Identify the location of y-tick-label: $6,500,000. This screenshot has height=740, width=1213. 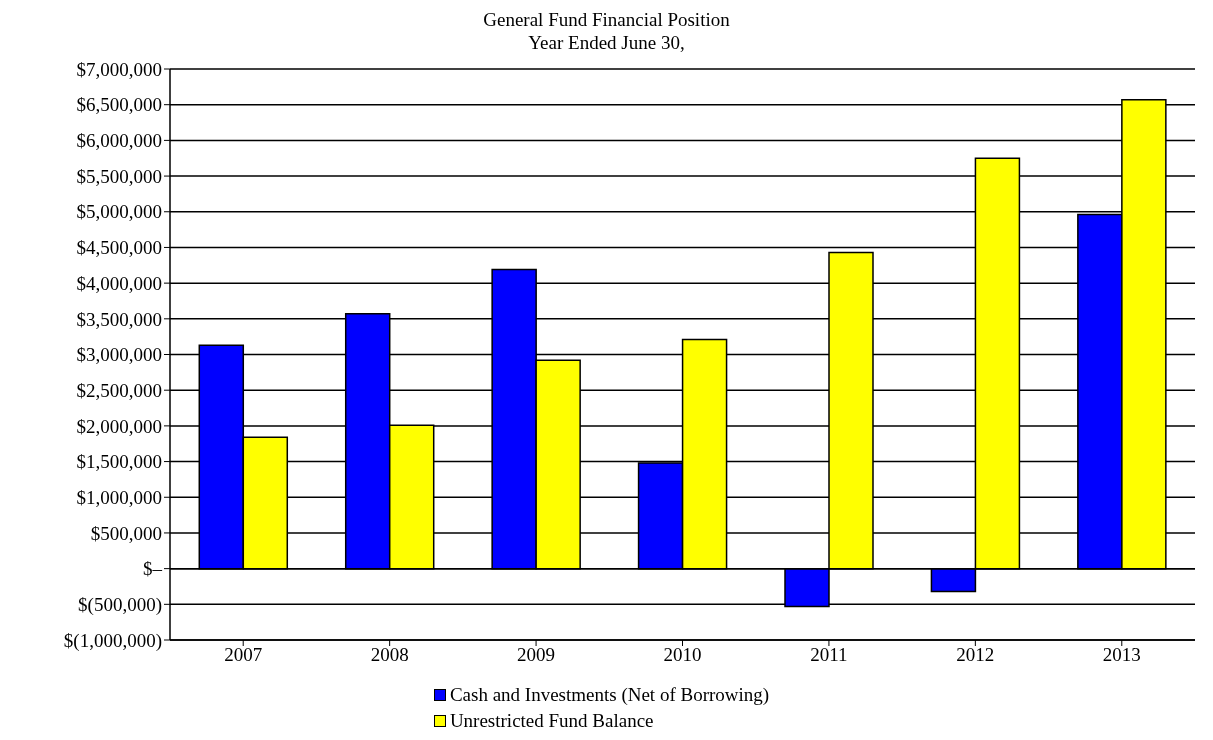
(119, 105).